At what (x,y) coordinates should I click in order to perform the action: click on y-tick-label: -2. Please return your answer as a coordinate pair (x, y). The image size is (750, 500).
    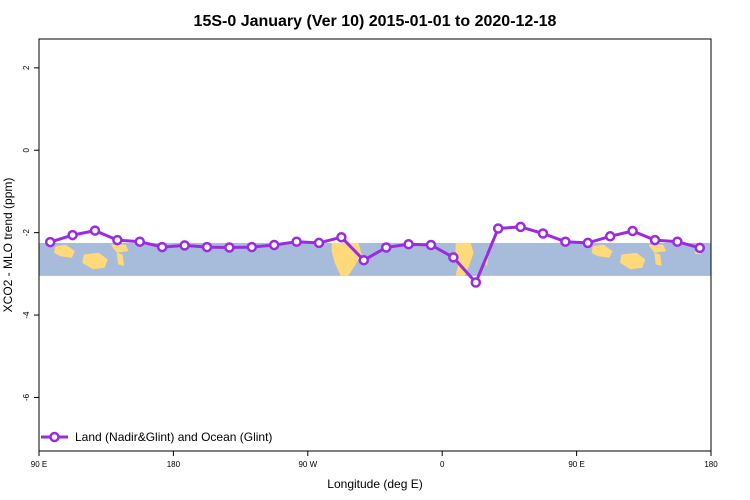
    Looking at the image, I should click on (26, 233).